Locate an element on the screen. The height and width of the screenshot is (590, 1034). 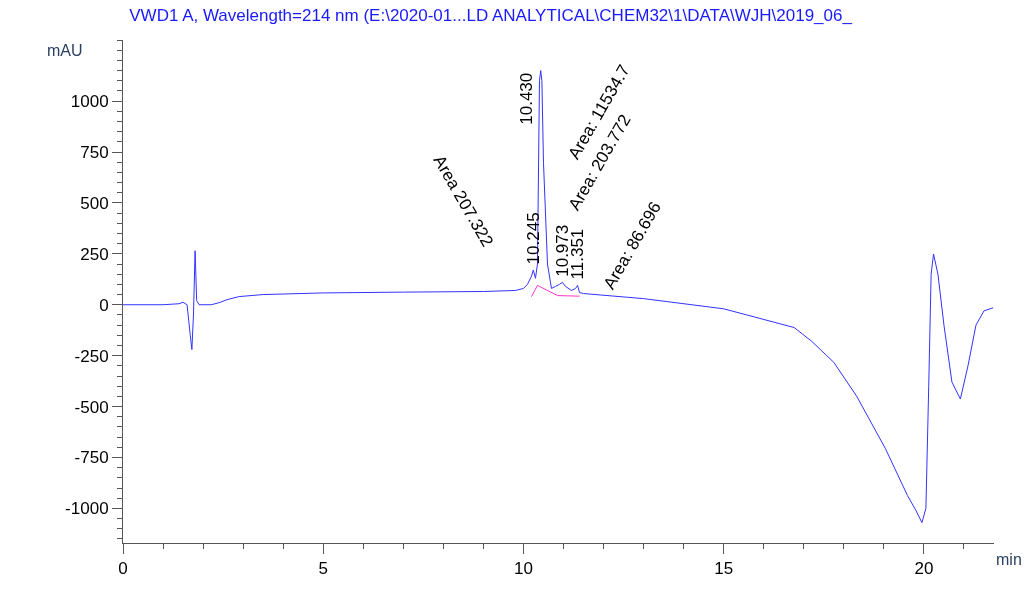
x-tick-label: 20 is located at coordinates (924, 569).